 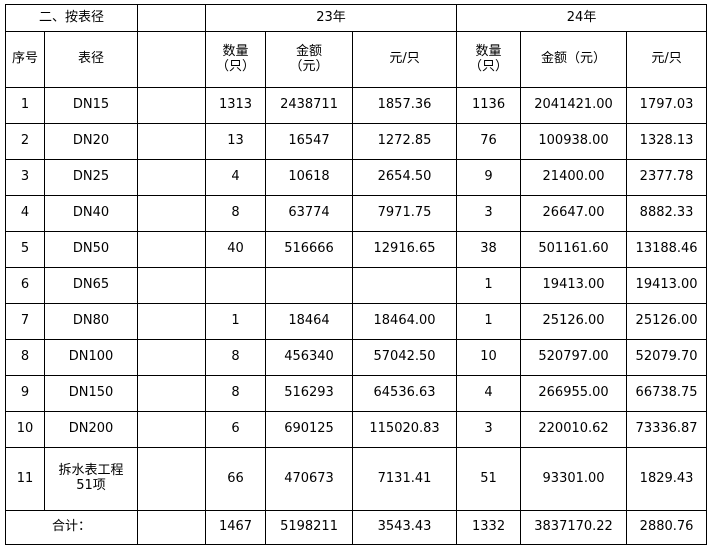 I want to click on cell-unit-price-24: 66738.75, so click(x=667, y=393).